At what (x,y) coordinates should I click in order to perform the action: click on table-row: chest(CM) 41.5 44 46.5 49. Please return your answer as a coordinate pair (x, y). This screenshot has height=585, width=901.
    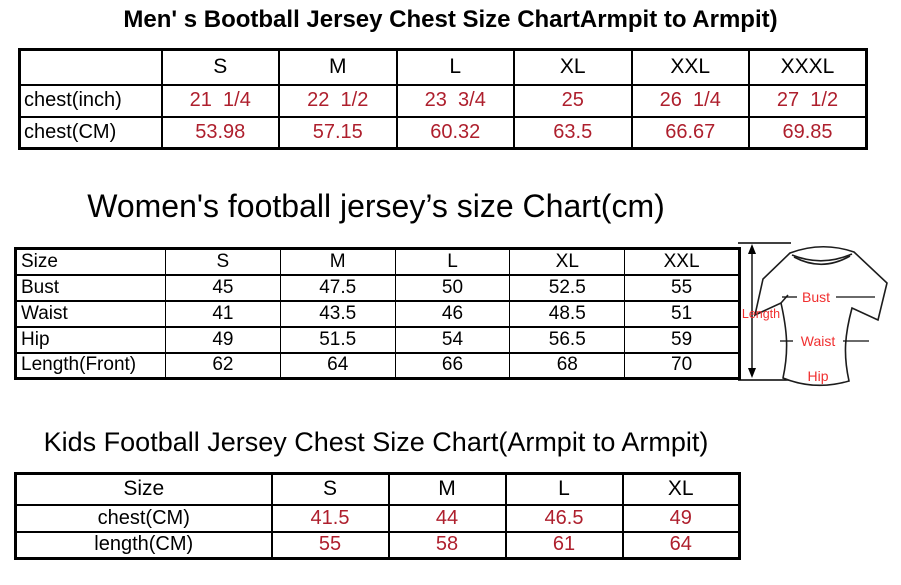
    Looking at the image, I should click on (377, 518).